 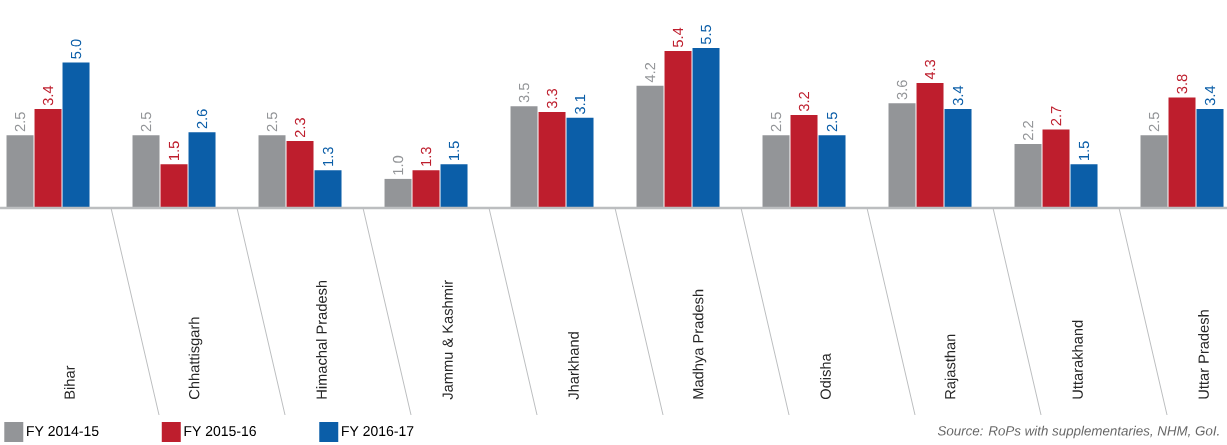 I want to click on data-label: 5.4, so click(x=678, y=37).